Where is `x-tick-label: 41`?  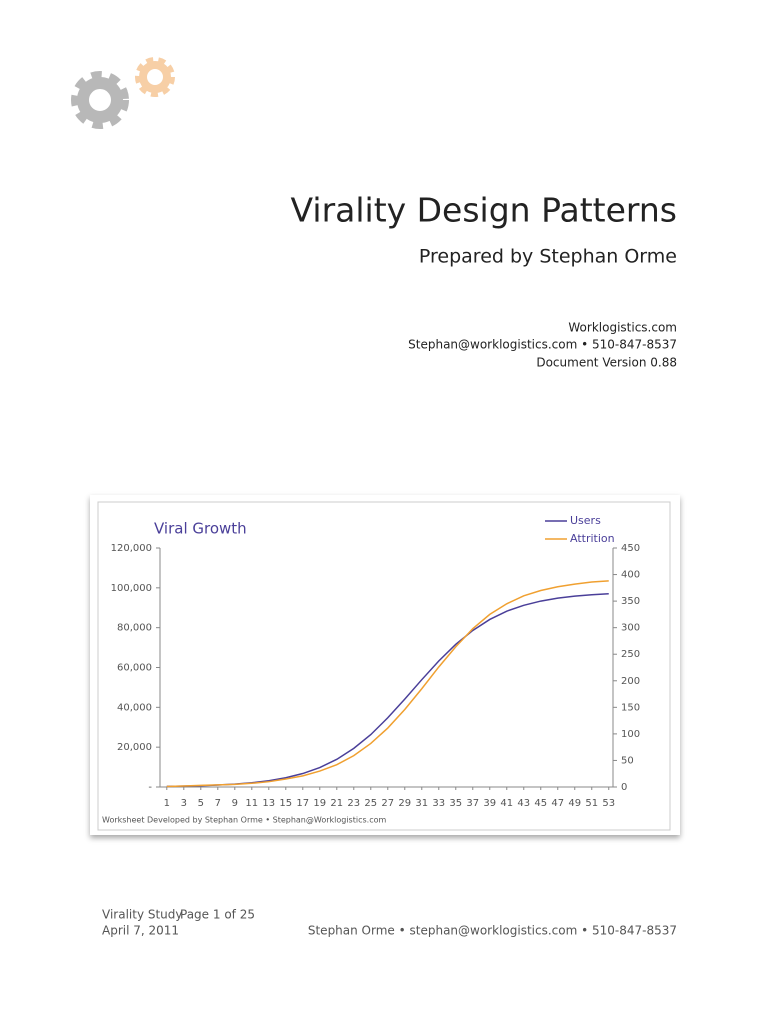 x-tick-label: 41 is located at coordinates (506, 803).